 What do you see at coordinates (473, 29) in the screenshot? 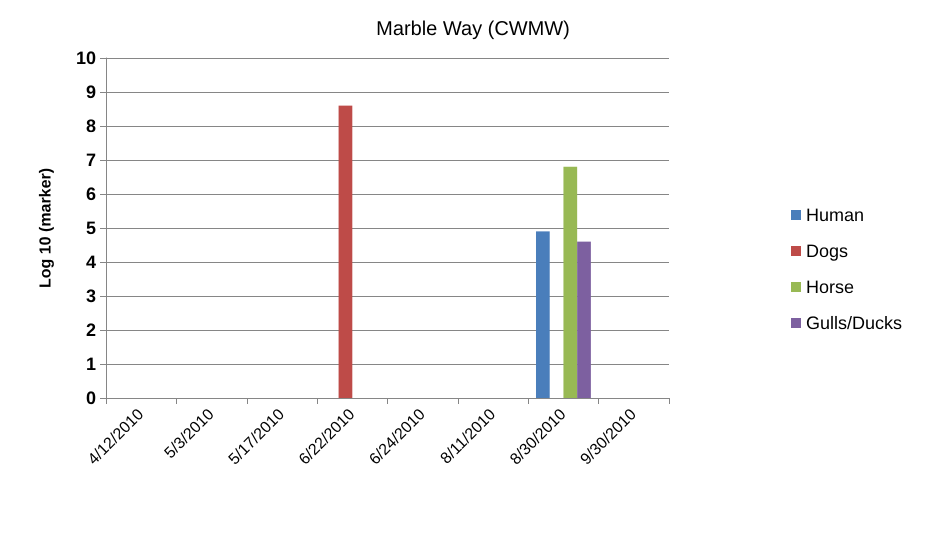
I see `chart-title: Marble Way (CWMW)` at bounding box center [473, 29].